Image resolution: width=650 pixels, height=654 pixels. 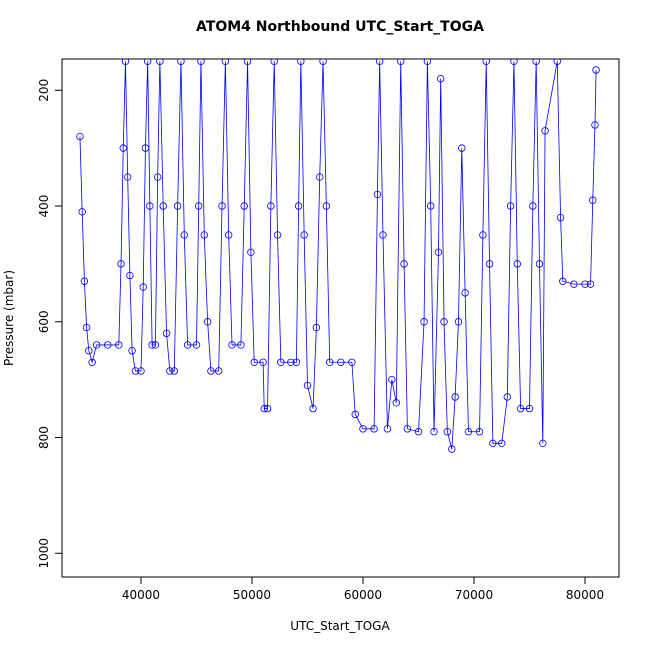 What do you see at coordinates (363, 595) in the screenshot?
I see `x-tick-label: 60000` at bounding box center [363, 595].